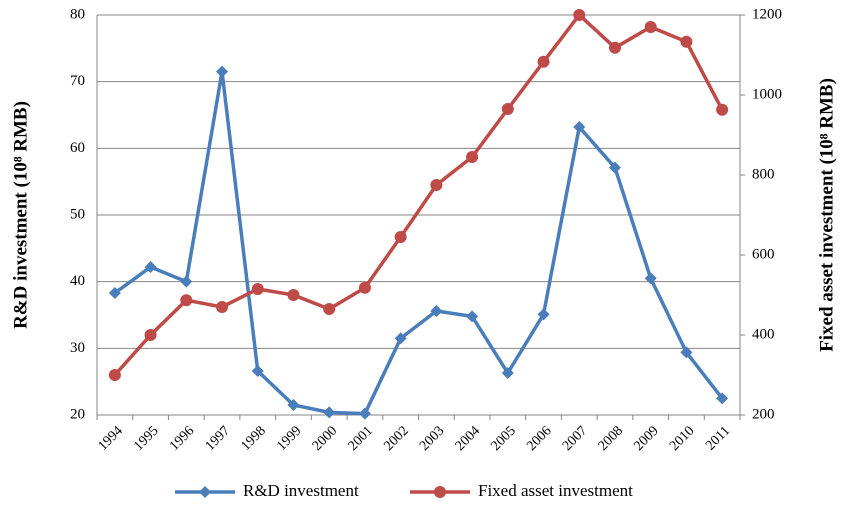 This screenshot has height=506, width=844. Describe the element at coordinates (146, 438) in the screenshot. I see `x-tick-label: 1995` at that location.